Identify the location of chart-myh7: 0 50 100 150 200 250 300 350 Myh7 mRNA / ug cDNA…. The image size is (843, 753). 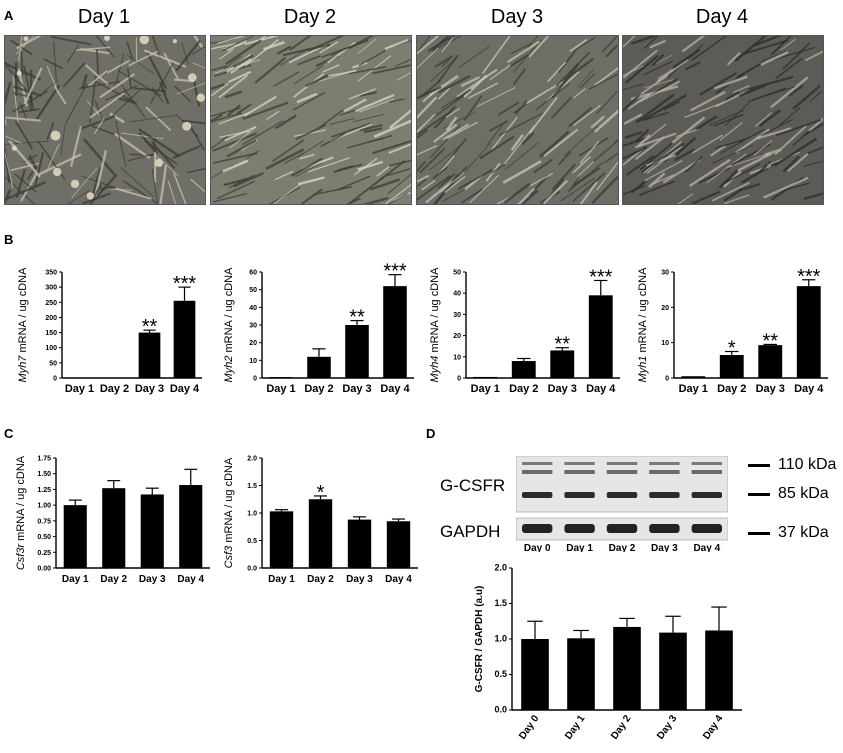
(109, 331).